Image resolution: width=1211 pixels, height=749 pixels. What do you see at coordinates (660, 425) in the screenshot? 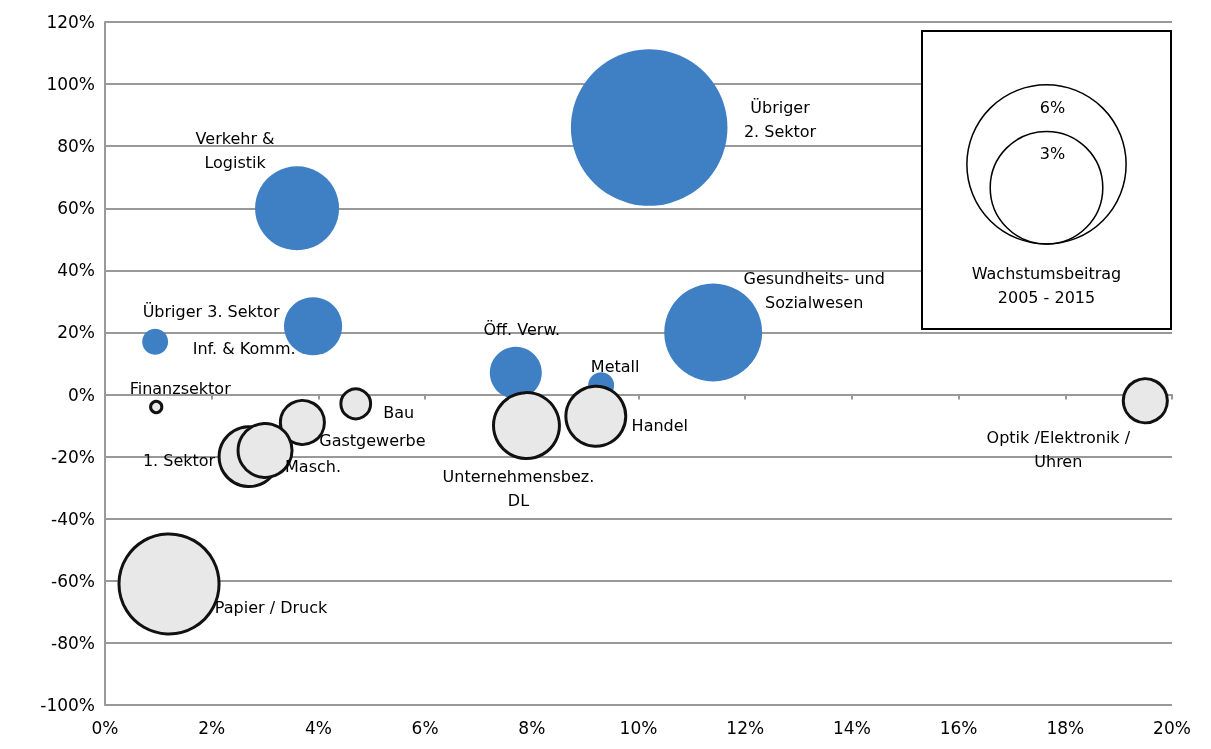
I see `annotation: Handel` at bounding box center [660, 425].